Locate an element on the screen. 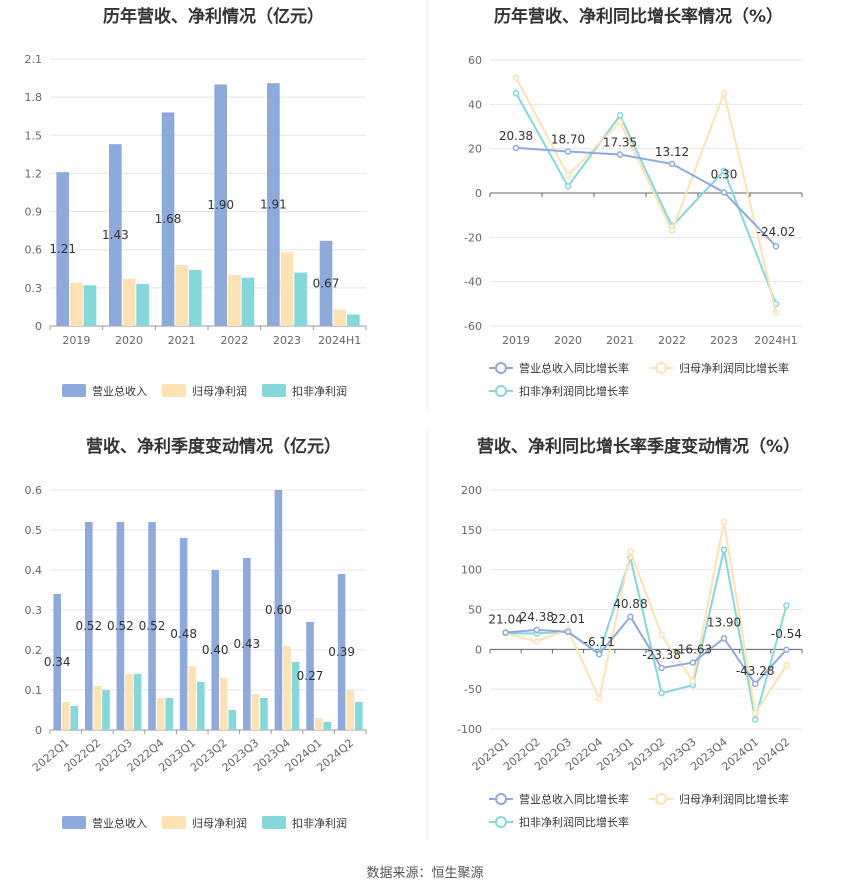 The image size is (850, 891). y-tick-label: 1.8 is located at coordinates (34, 97).